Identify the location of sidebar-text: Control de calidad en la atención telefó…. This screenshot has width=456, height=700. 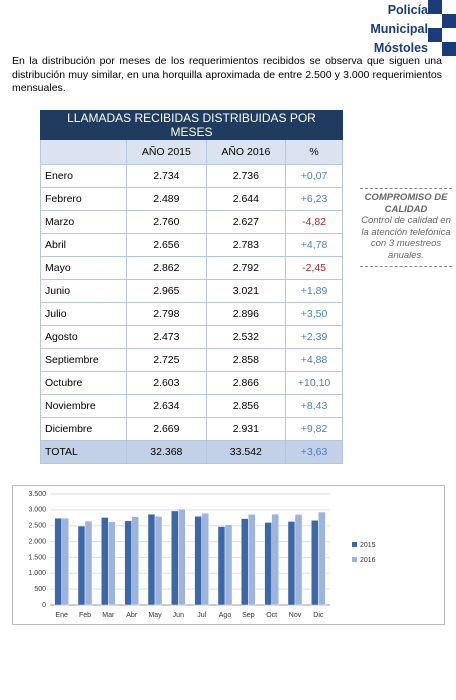
(406, 238).